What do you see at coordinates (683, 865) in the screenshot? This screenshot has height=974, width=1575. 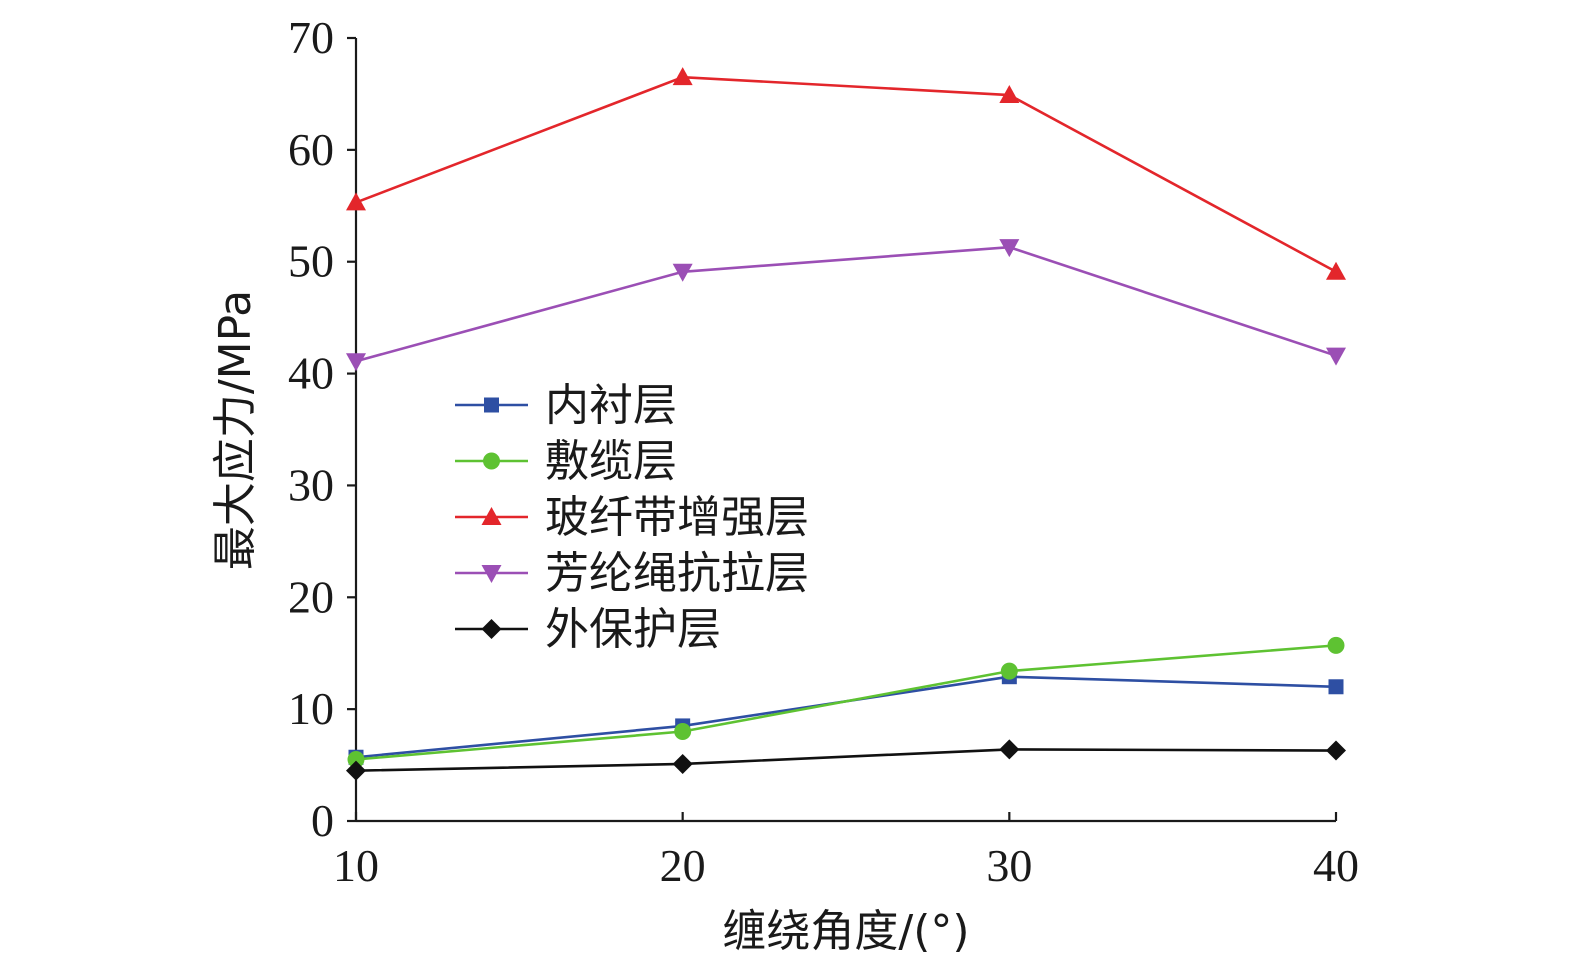 I see `x-tick-label: 20` at bounding box center [683, 865].